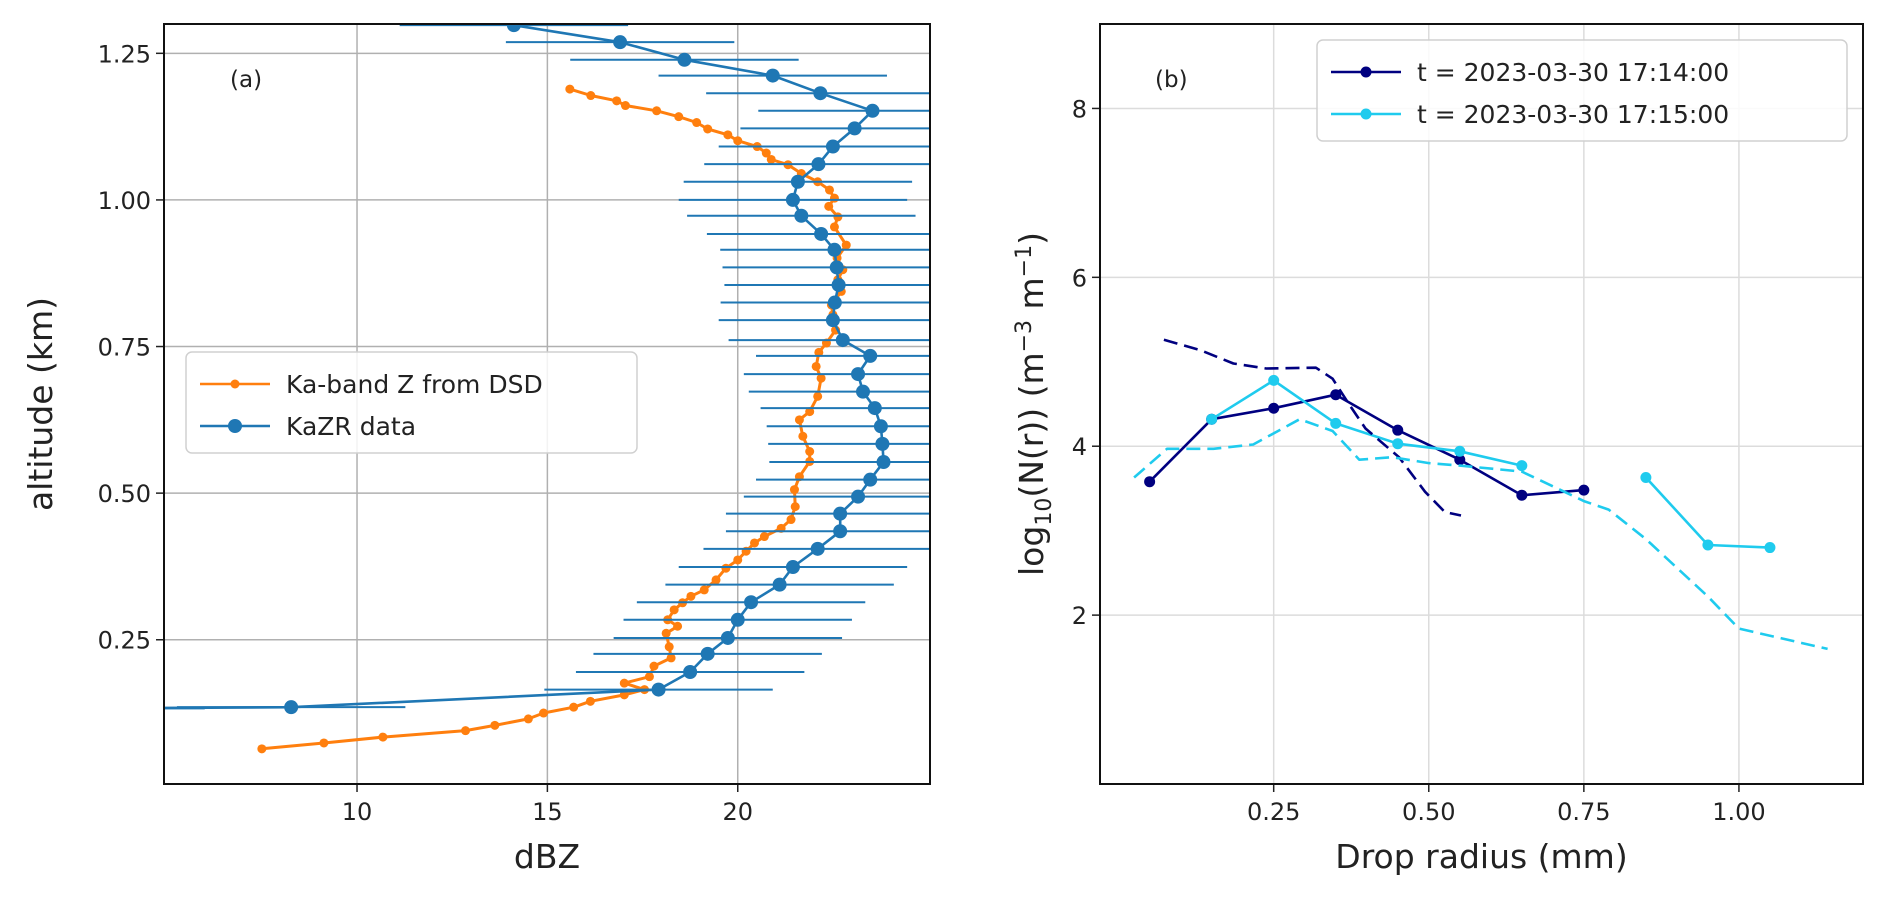 This screenshot has height=908, width=1892. What do you see at coordinates (124, 641) in the screenshot?
I see `y-tick-label: 0.25` at bounding box center [124, 641].